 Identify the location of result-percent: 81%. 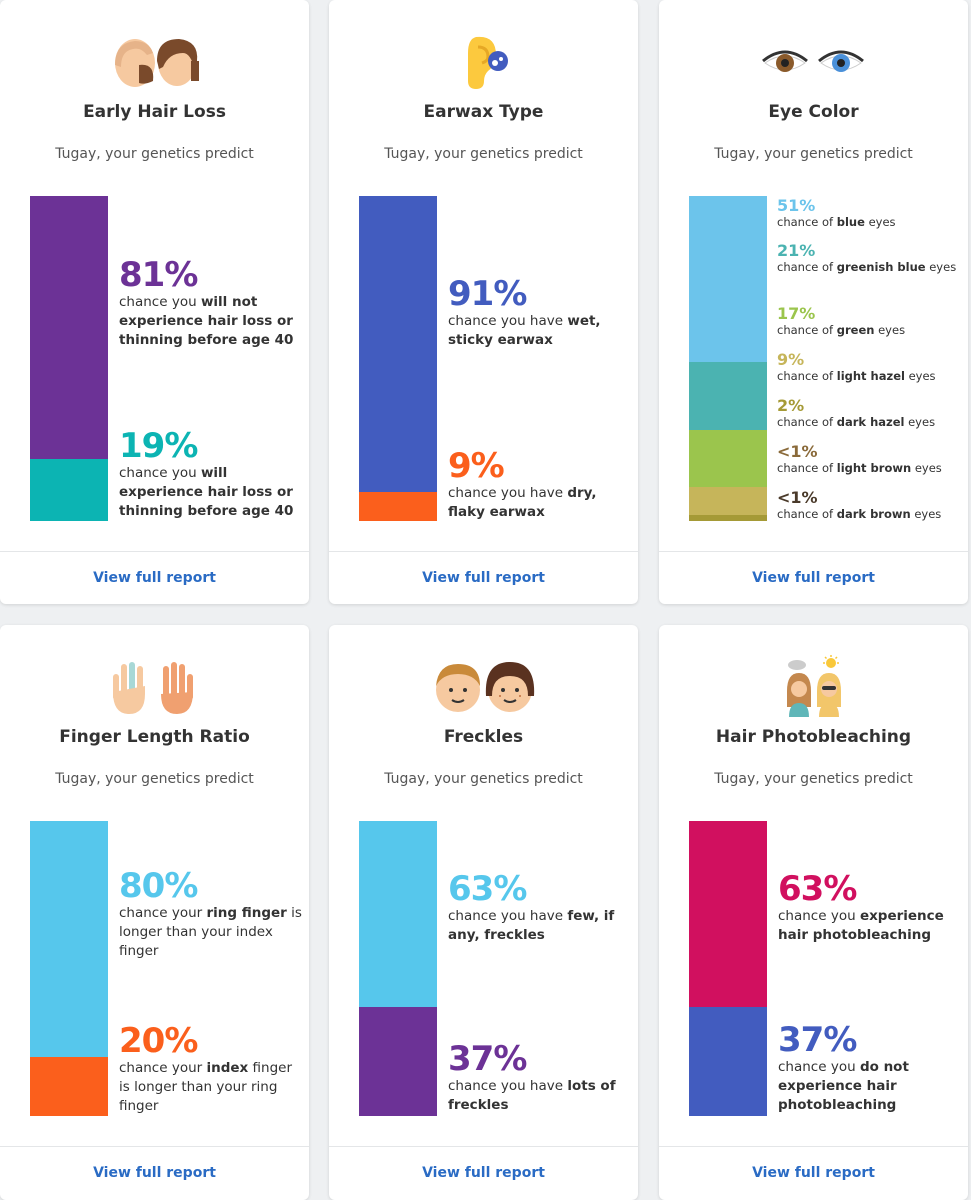
(158, 275).